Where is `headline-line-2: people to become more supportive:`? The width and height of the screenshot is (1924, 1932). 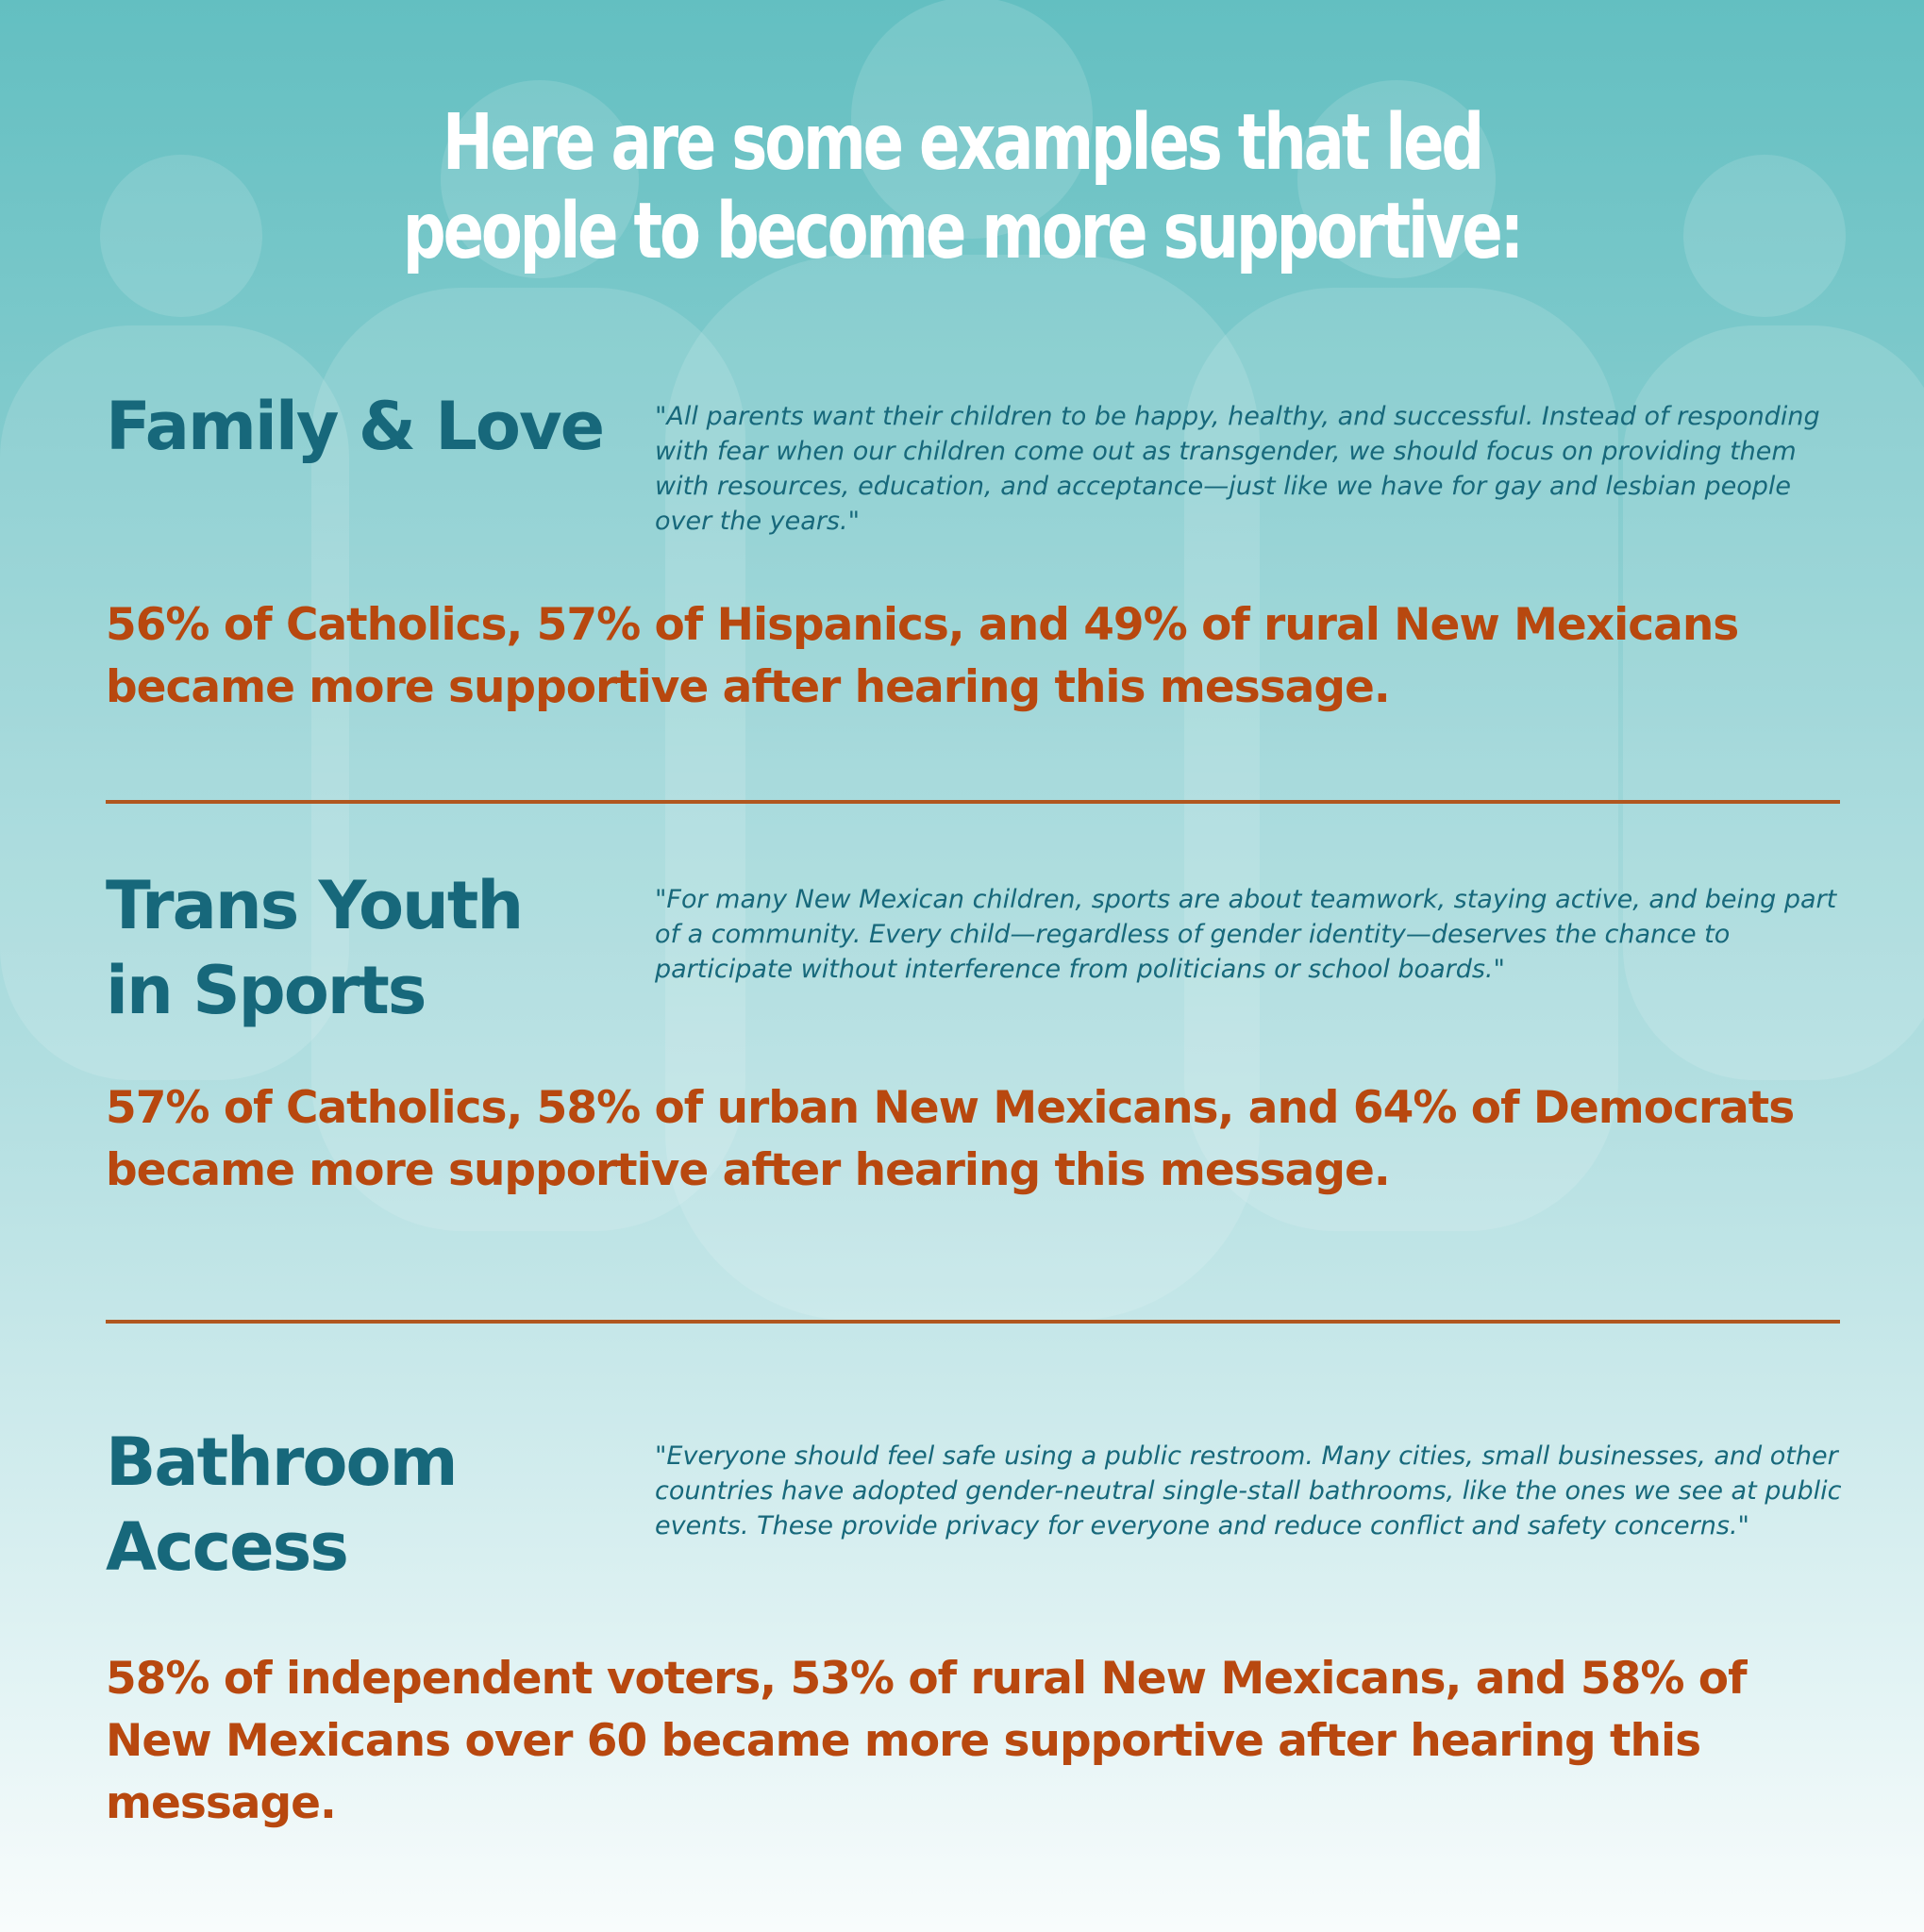 headline-line-2: people to become more supportive: is located at coordinates (963, 232).